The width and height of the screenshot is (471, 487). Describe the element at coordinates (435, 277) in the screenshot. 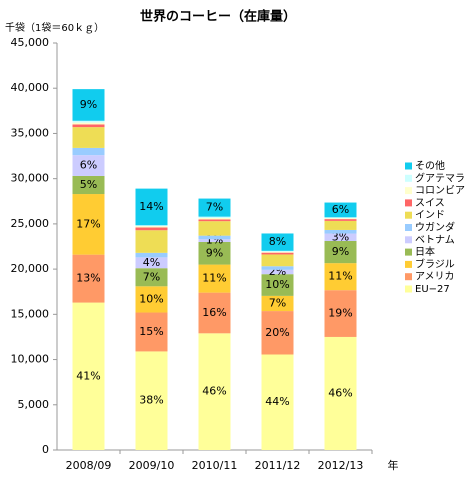

I see `legend-label: アメリカ` at that location.